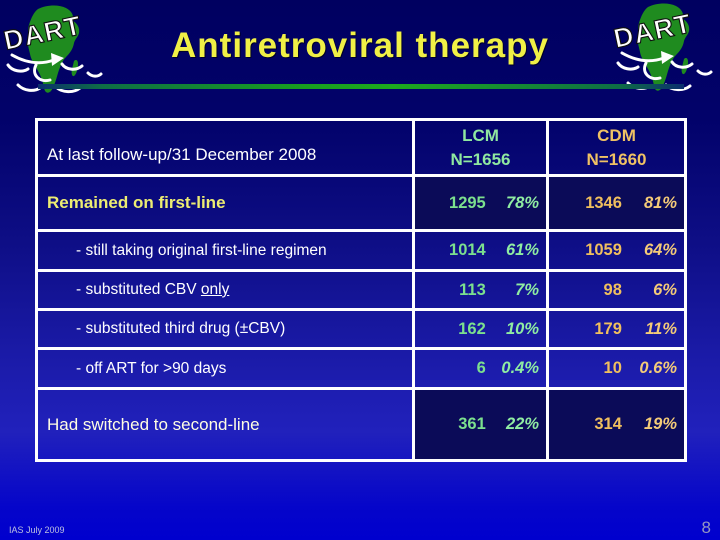  I want to click on table-row: Remained on first-line 1295 78% 1346 81%, so click(361, 203).